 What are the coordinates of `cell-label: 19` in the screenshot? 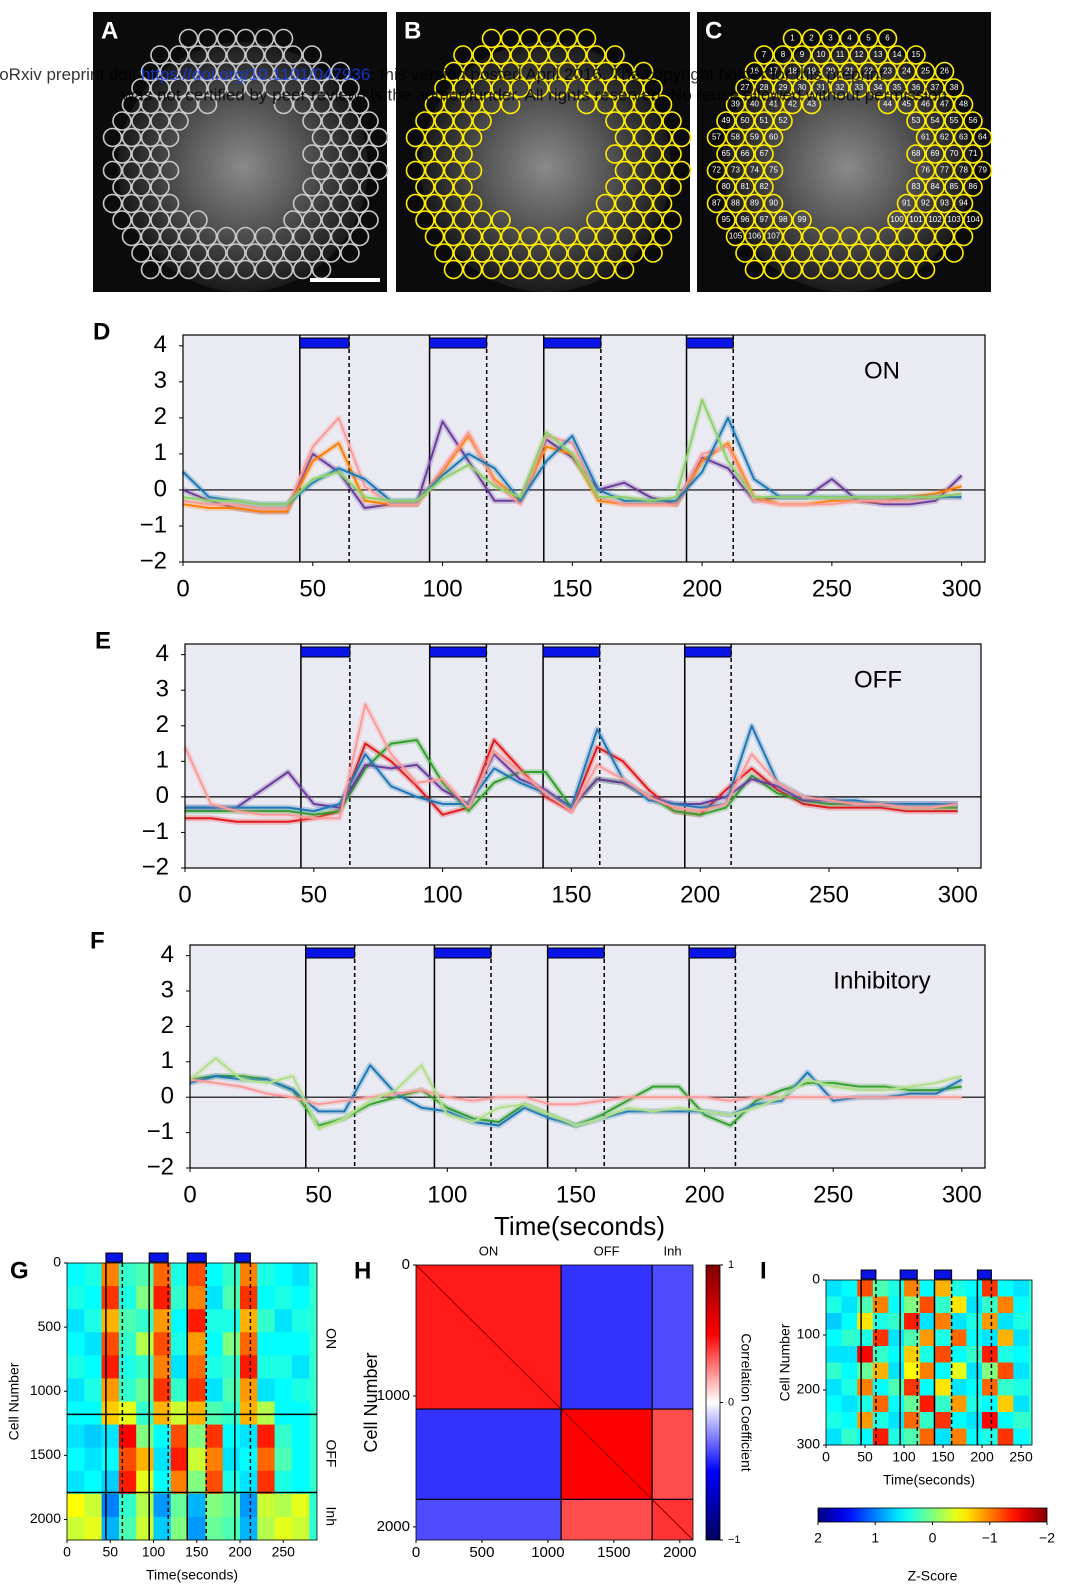 It's located at (811, 71).